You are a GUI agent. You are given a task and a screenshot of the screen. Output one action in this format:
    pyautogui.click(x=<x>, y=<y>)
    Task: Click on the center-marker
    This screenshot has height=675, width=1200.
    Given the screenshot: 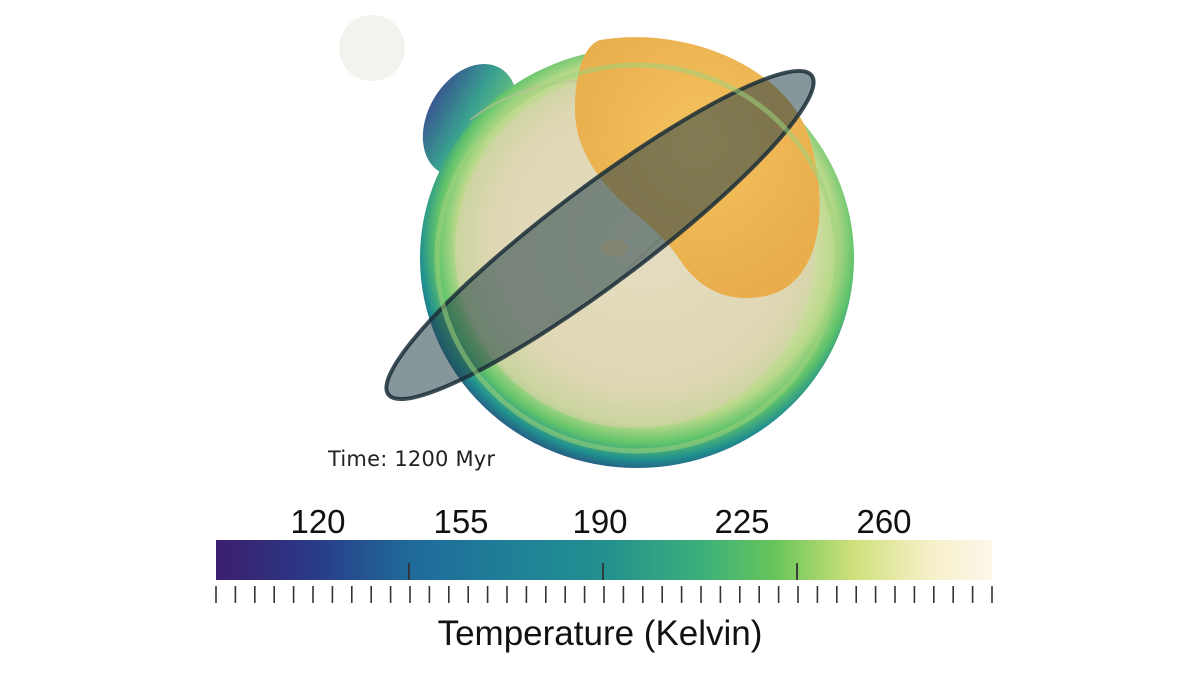 What is the action you would take?
    pyautogui.click(x=614, y=248)
    